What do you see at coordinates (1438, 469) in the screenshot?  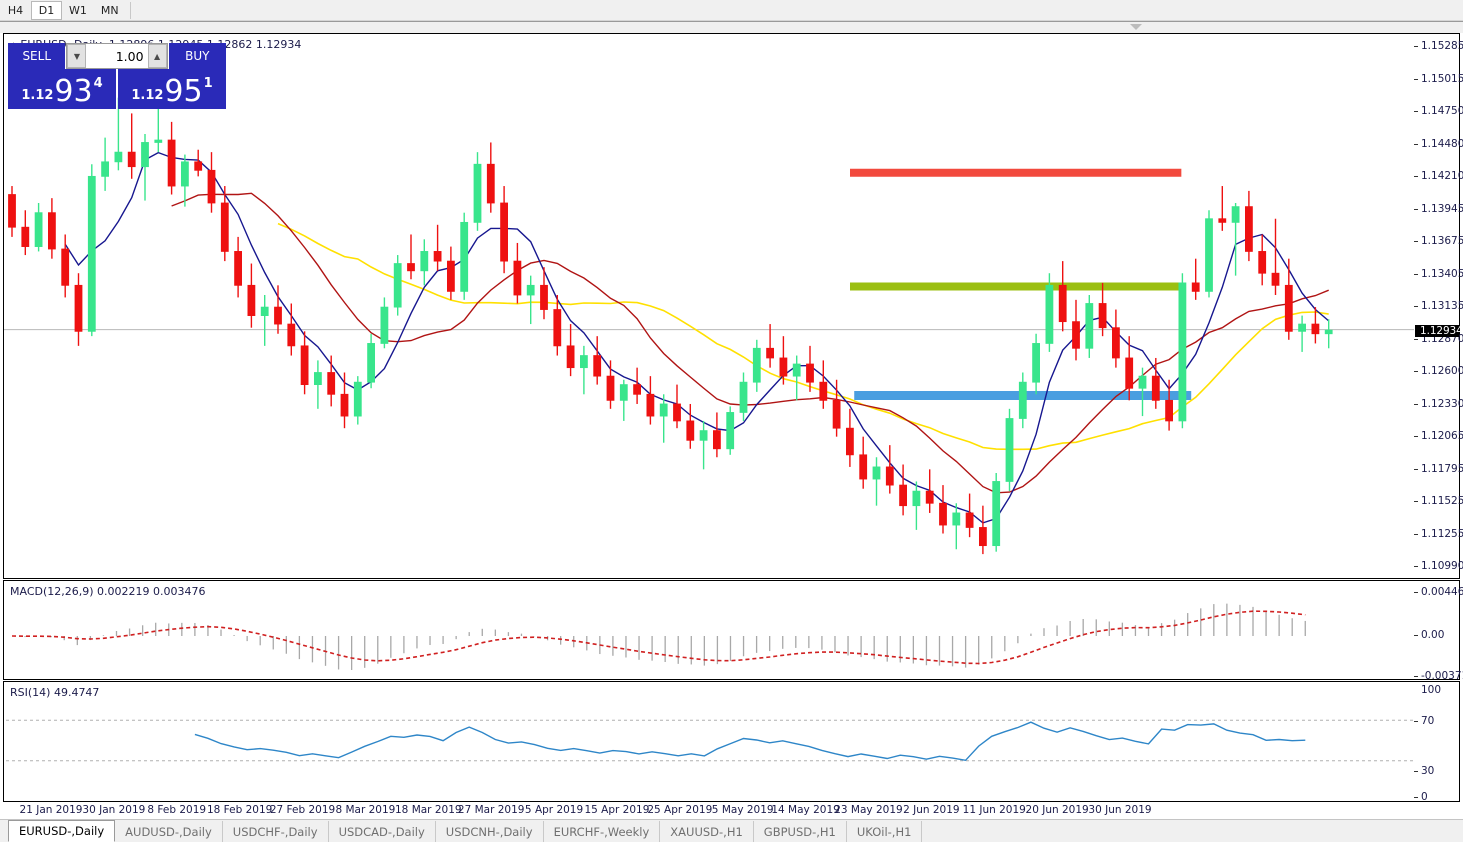 I see `price-axis-tick: 1.11795` at bounding box center [1438, 469].